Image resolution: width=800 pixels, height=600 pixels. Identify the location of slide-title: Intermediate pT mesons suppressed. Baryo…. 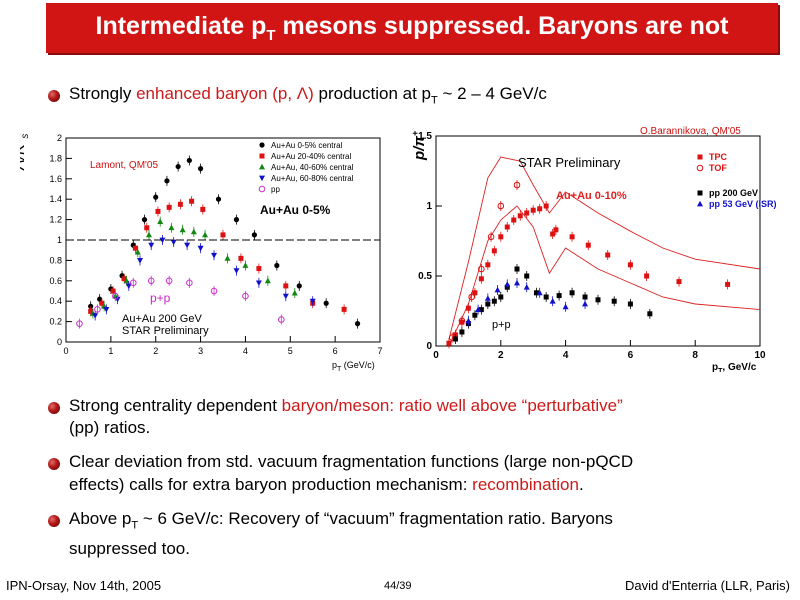
(412, 28).